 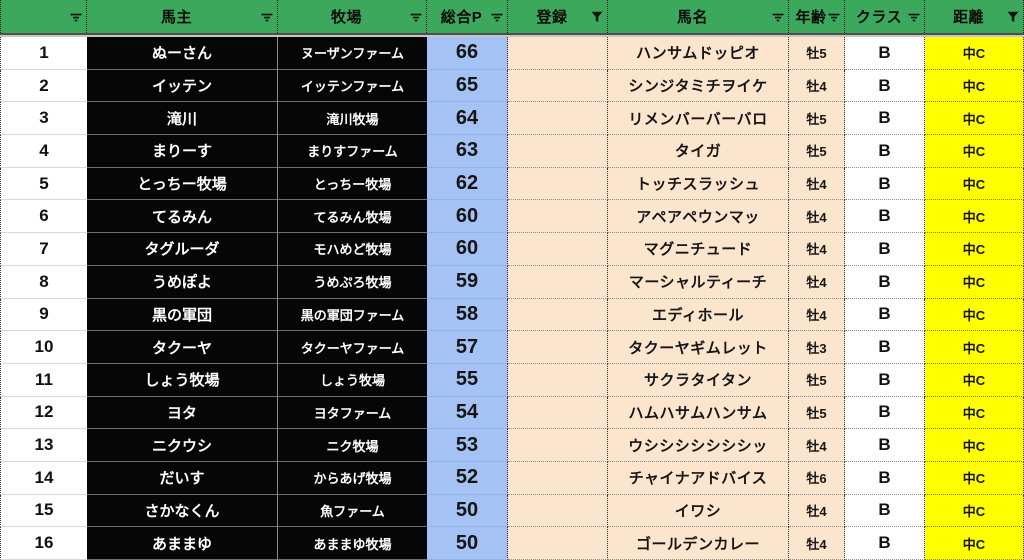 I want to click on owner-cell: てるみん, so click(x=182, y=217).